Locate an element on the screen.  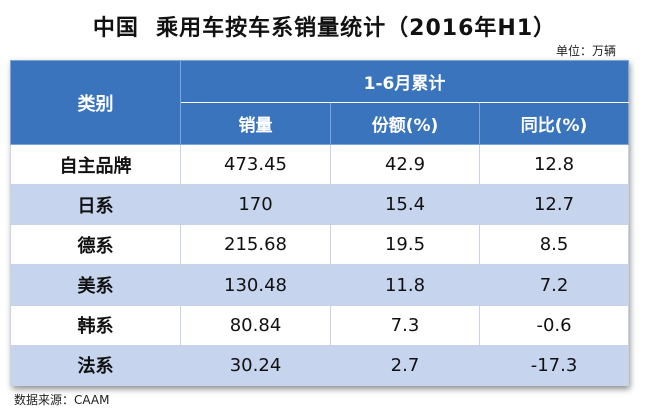
row-category: 自主品牌 is located at coordinates (95, 164).